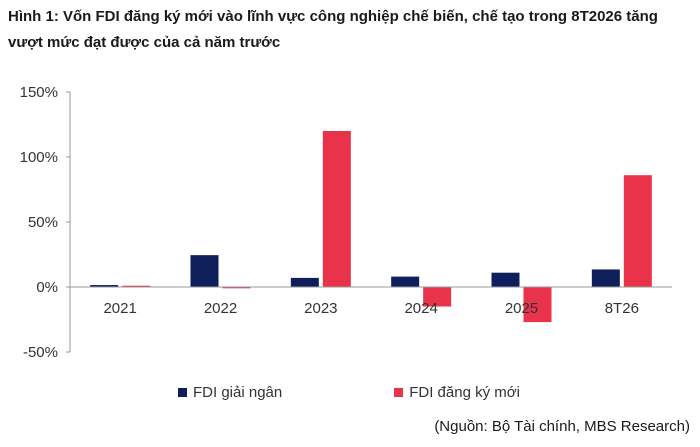 The height and width of the screenshot is (447, 700). What do you see at coordinates (420, 308) in the screenshot?
I see `x-tick-label: 2024` at bounding box center [420, 308].